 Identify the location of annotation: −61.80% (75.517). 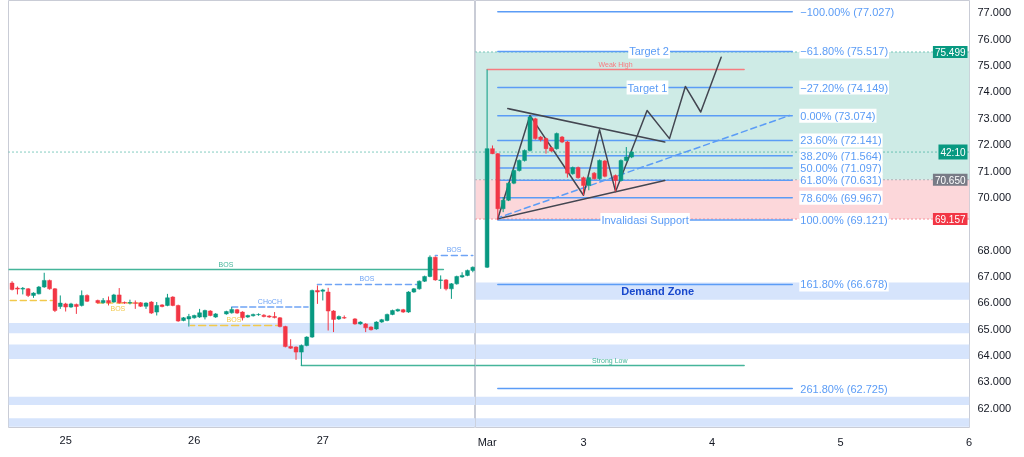
(844, 51).